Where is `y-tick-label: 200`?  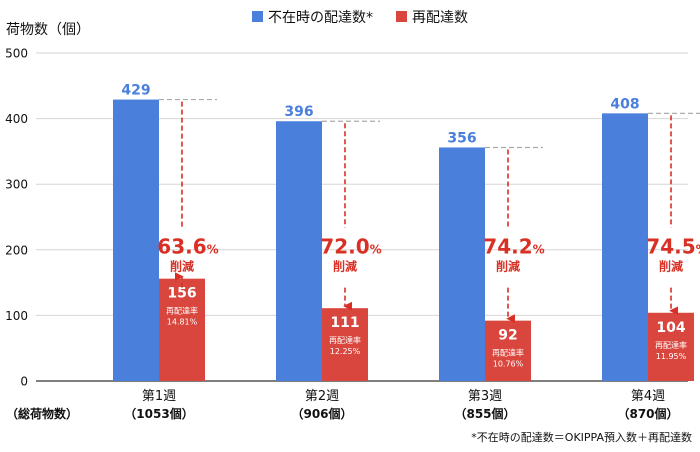
y-tick-label: 200 is located at coordinates (16, 250).